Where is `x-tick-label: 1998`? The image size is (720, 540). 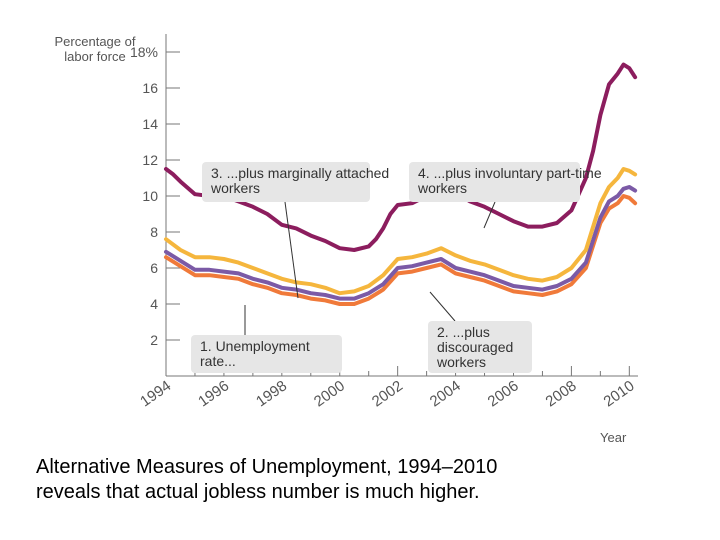
x-tick-label: 1998 is located at coordinates (271, 393).